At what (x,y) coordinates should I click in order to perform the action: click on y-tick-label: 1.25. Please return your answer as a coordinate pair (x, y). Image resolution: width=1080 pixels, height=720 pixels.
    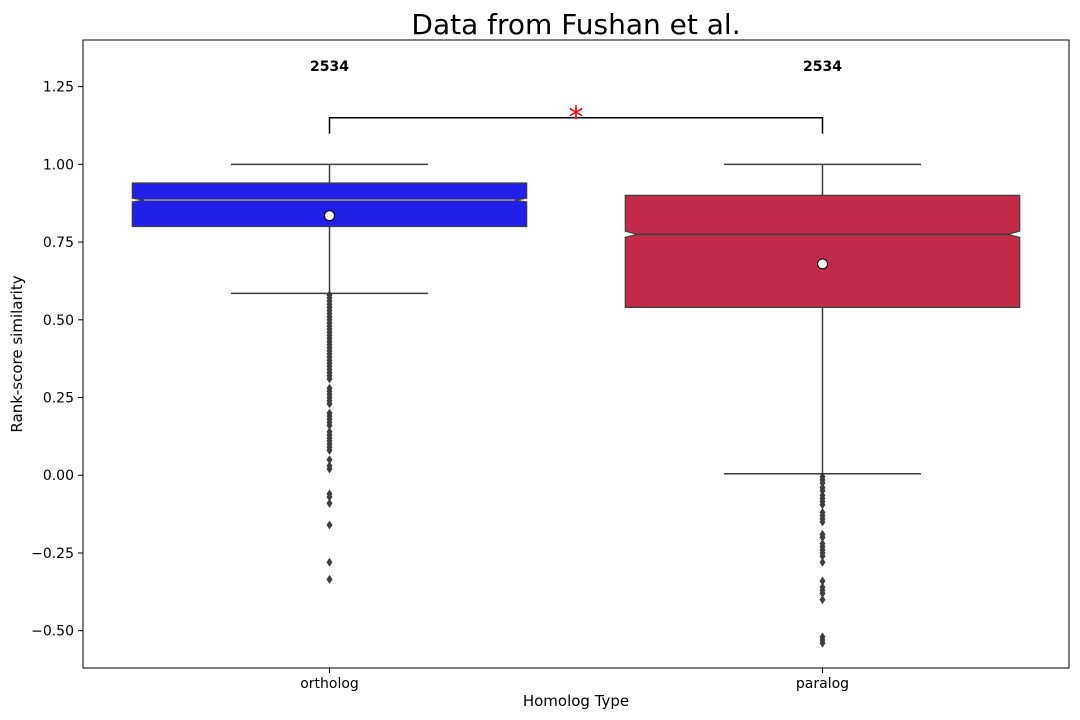
    Looking at the image, I should click on (58, 88).